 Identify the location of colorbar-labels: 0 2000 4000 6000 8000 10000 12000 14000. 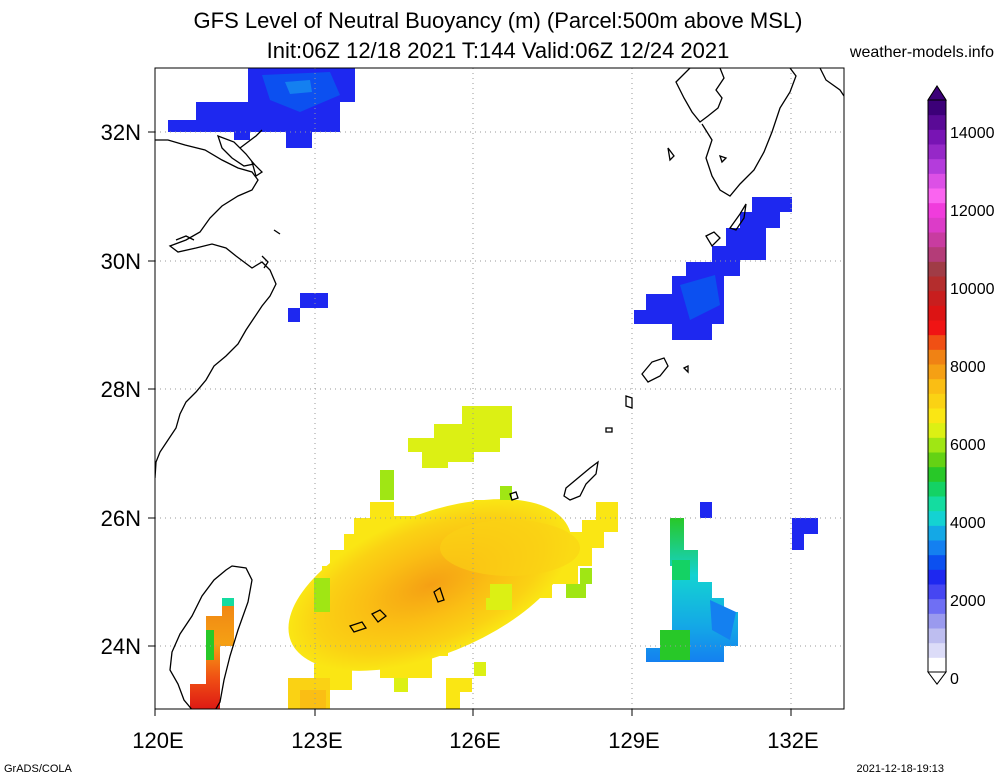
(972, 406).